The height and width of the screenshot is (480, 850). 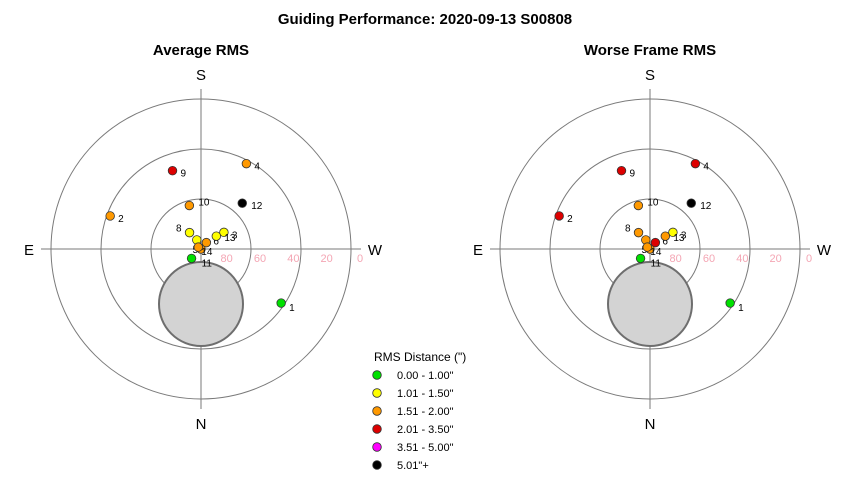 I want to click on legend-label-3: 2.01 - 3.50", so click(x=425, y=430).